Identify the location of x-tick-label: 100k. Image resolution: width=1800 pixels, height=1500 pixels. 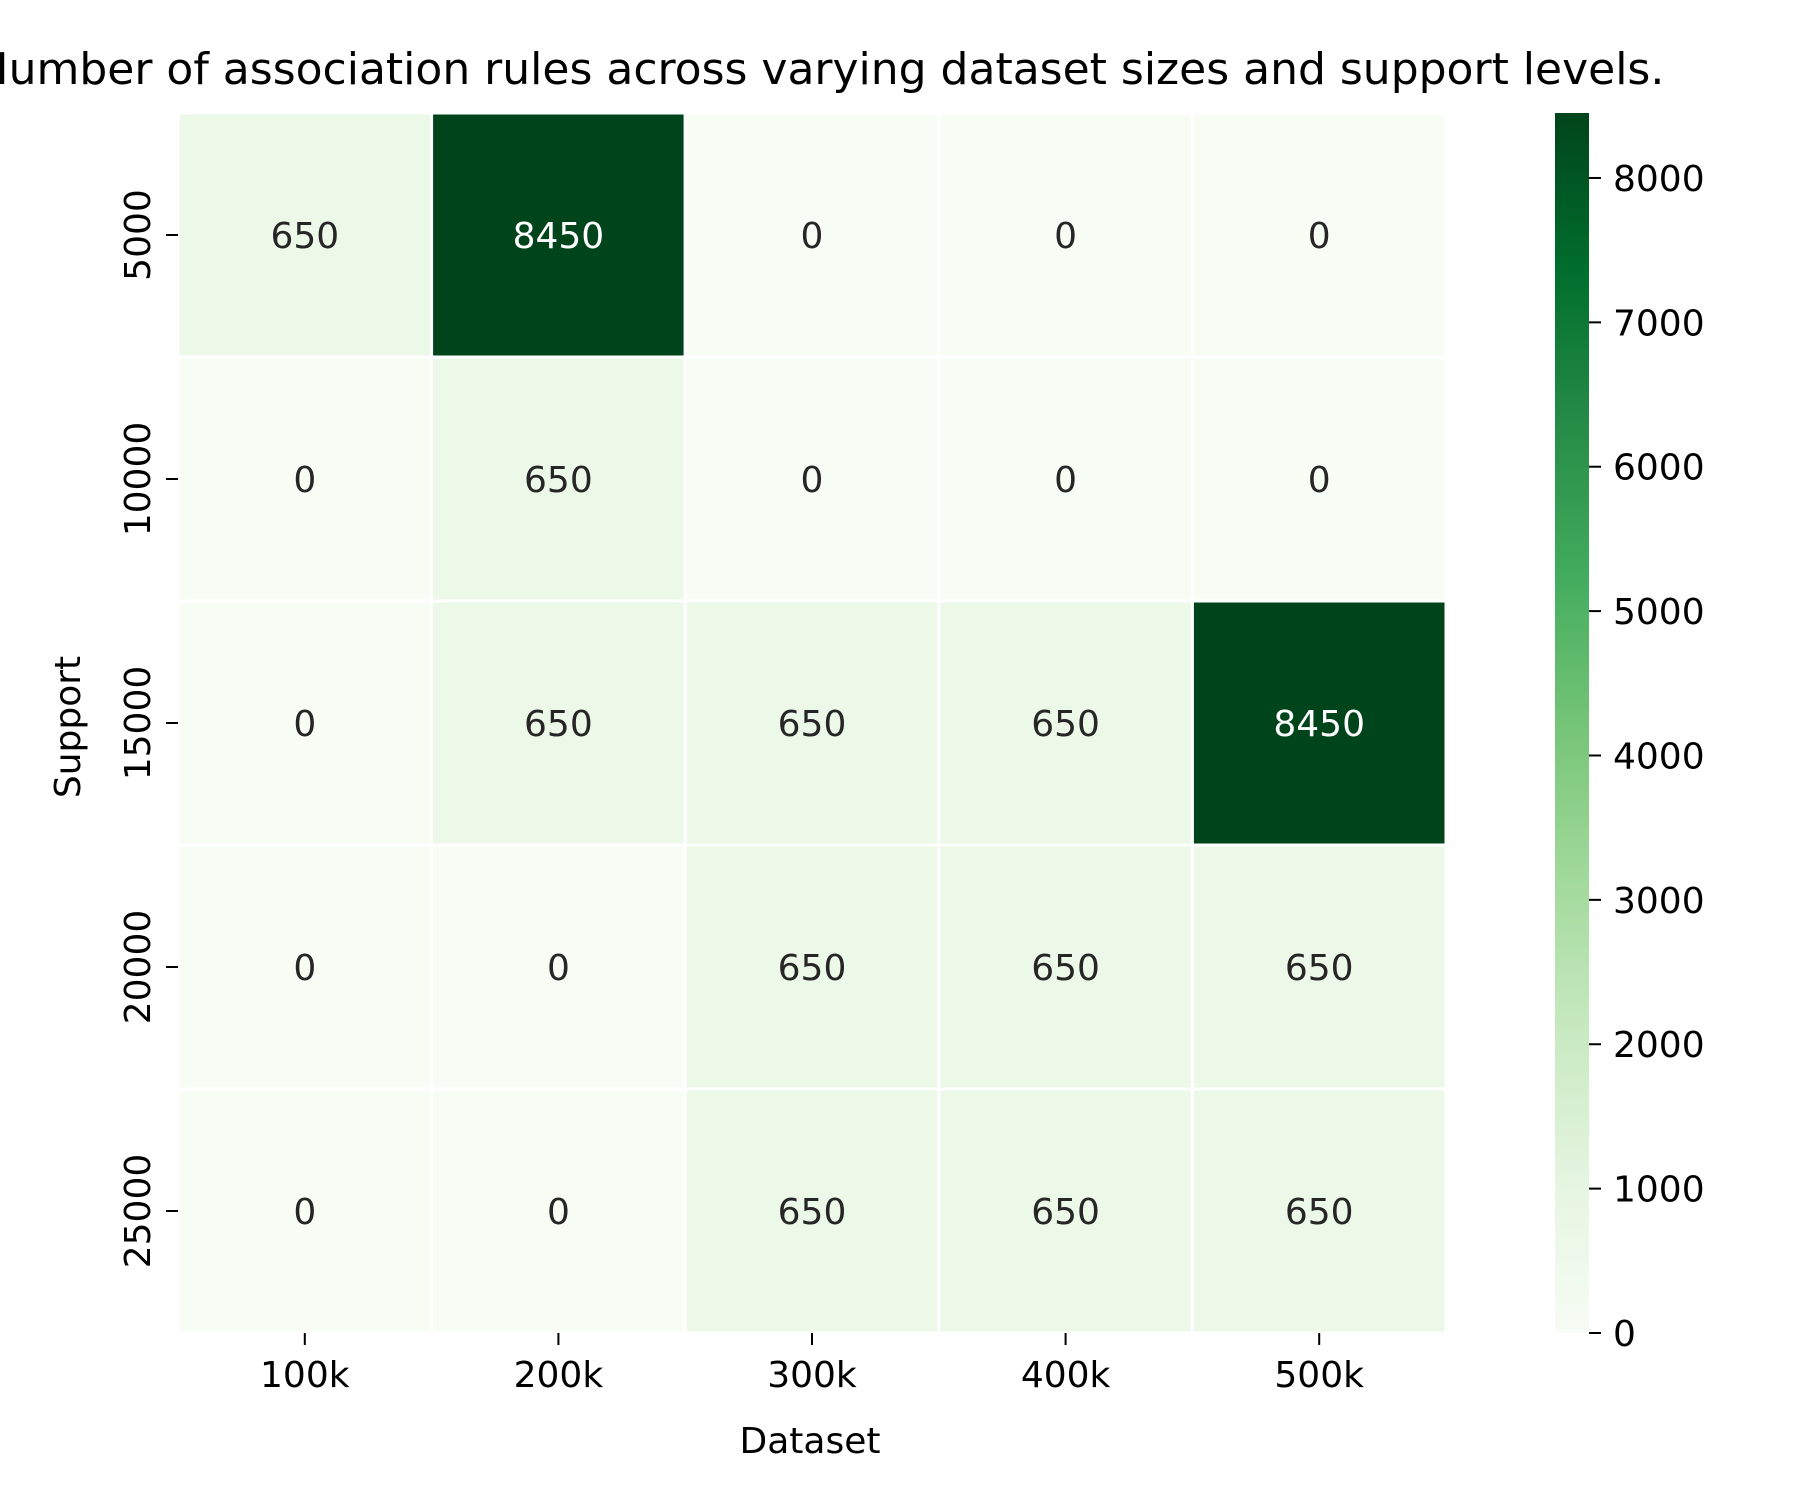
(305, 1375).